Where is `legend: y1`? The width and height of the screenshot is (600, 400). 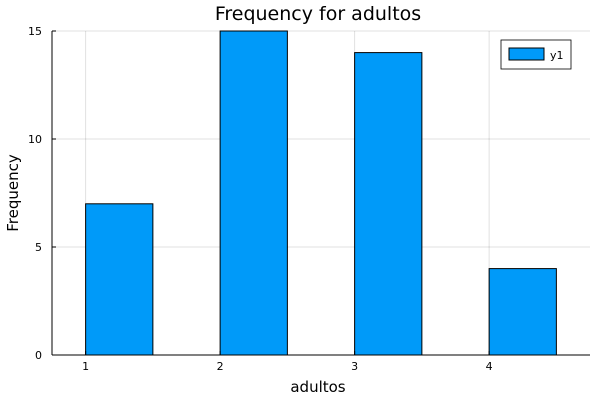 legend: y1 is located at coordinates (536, 54).